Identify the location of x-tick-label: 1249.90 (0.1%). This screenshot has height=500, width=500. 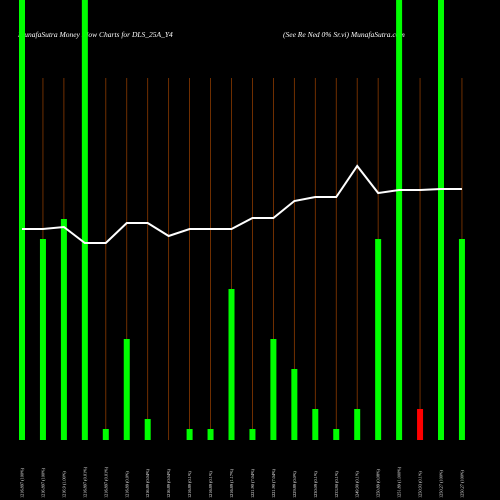
(357, 484).